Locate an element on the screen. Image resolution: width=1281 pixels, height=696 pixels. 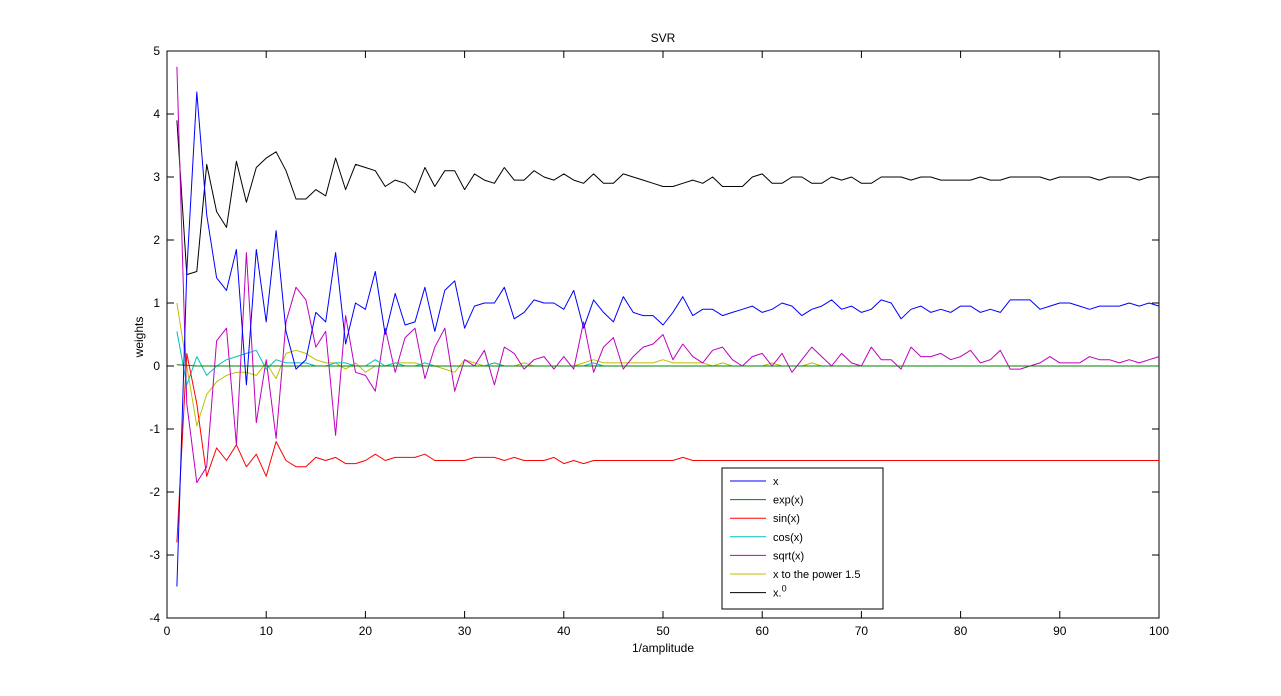
x-tick-label: 40 is located at coordinates (564, 631).